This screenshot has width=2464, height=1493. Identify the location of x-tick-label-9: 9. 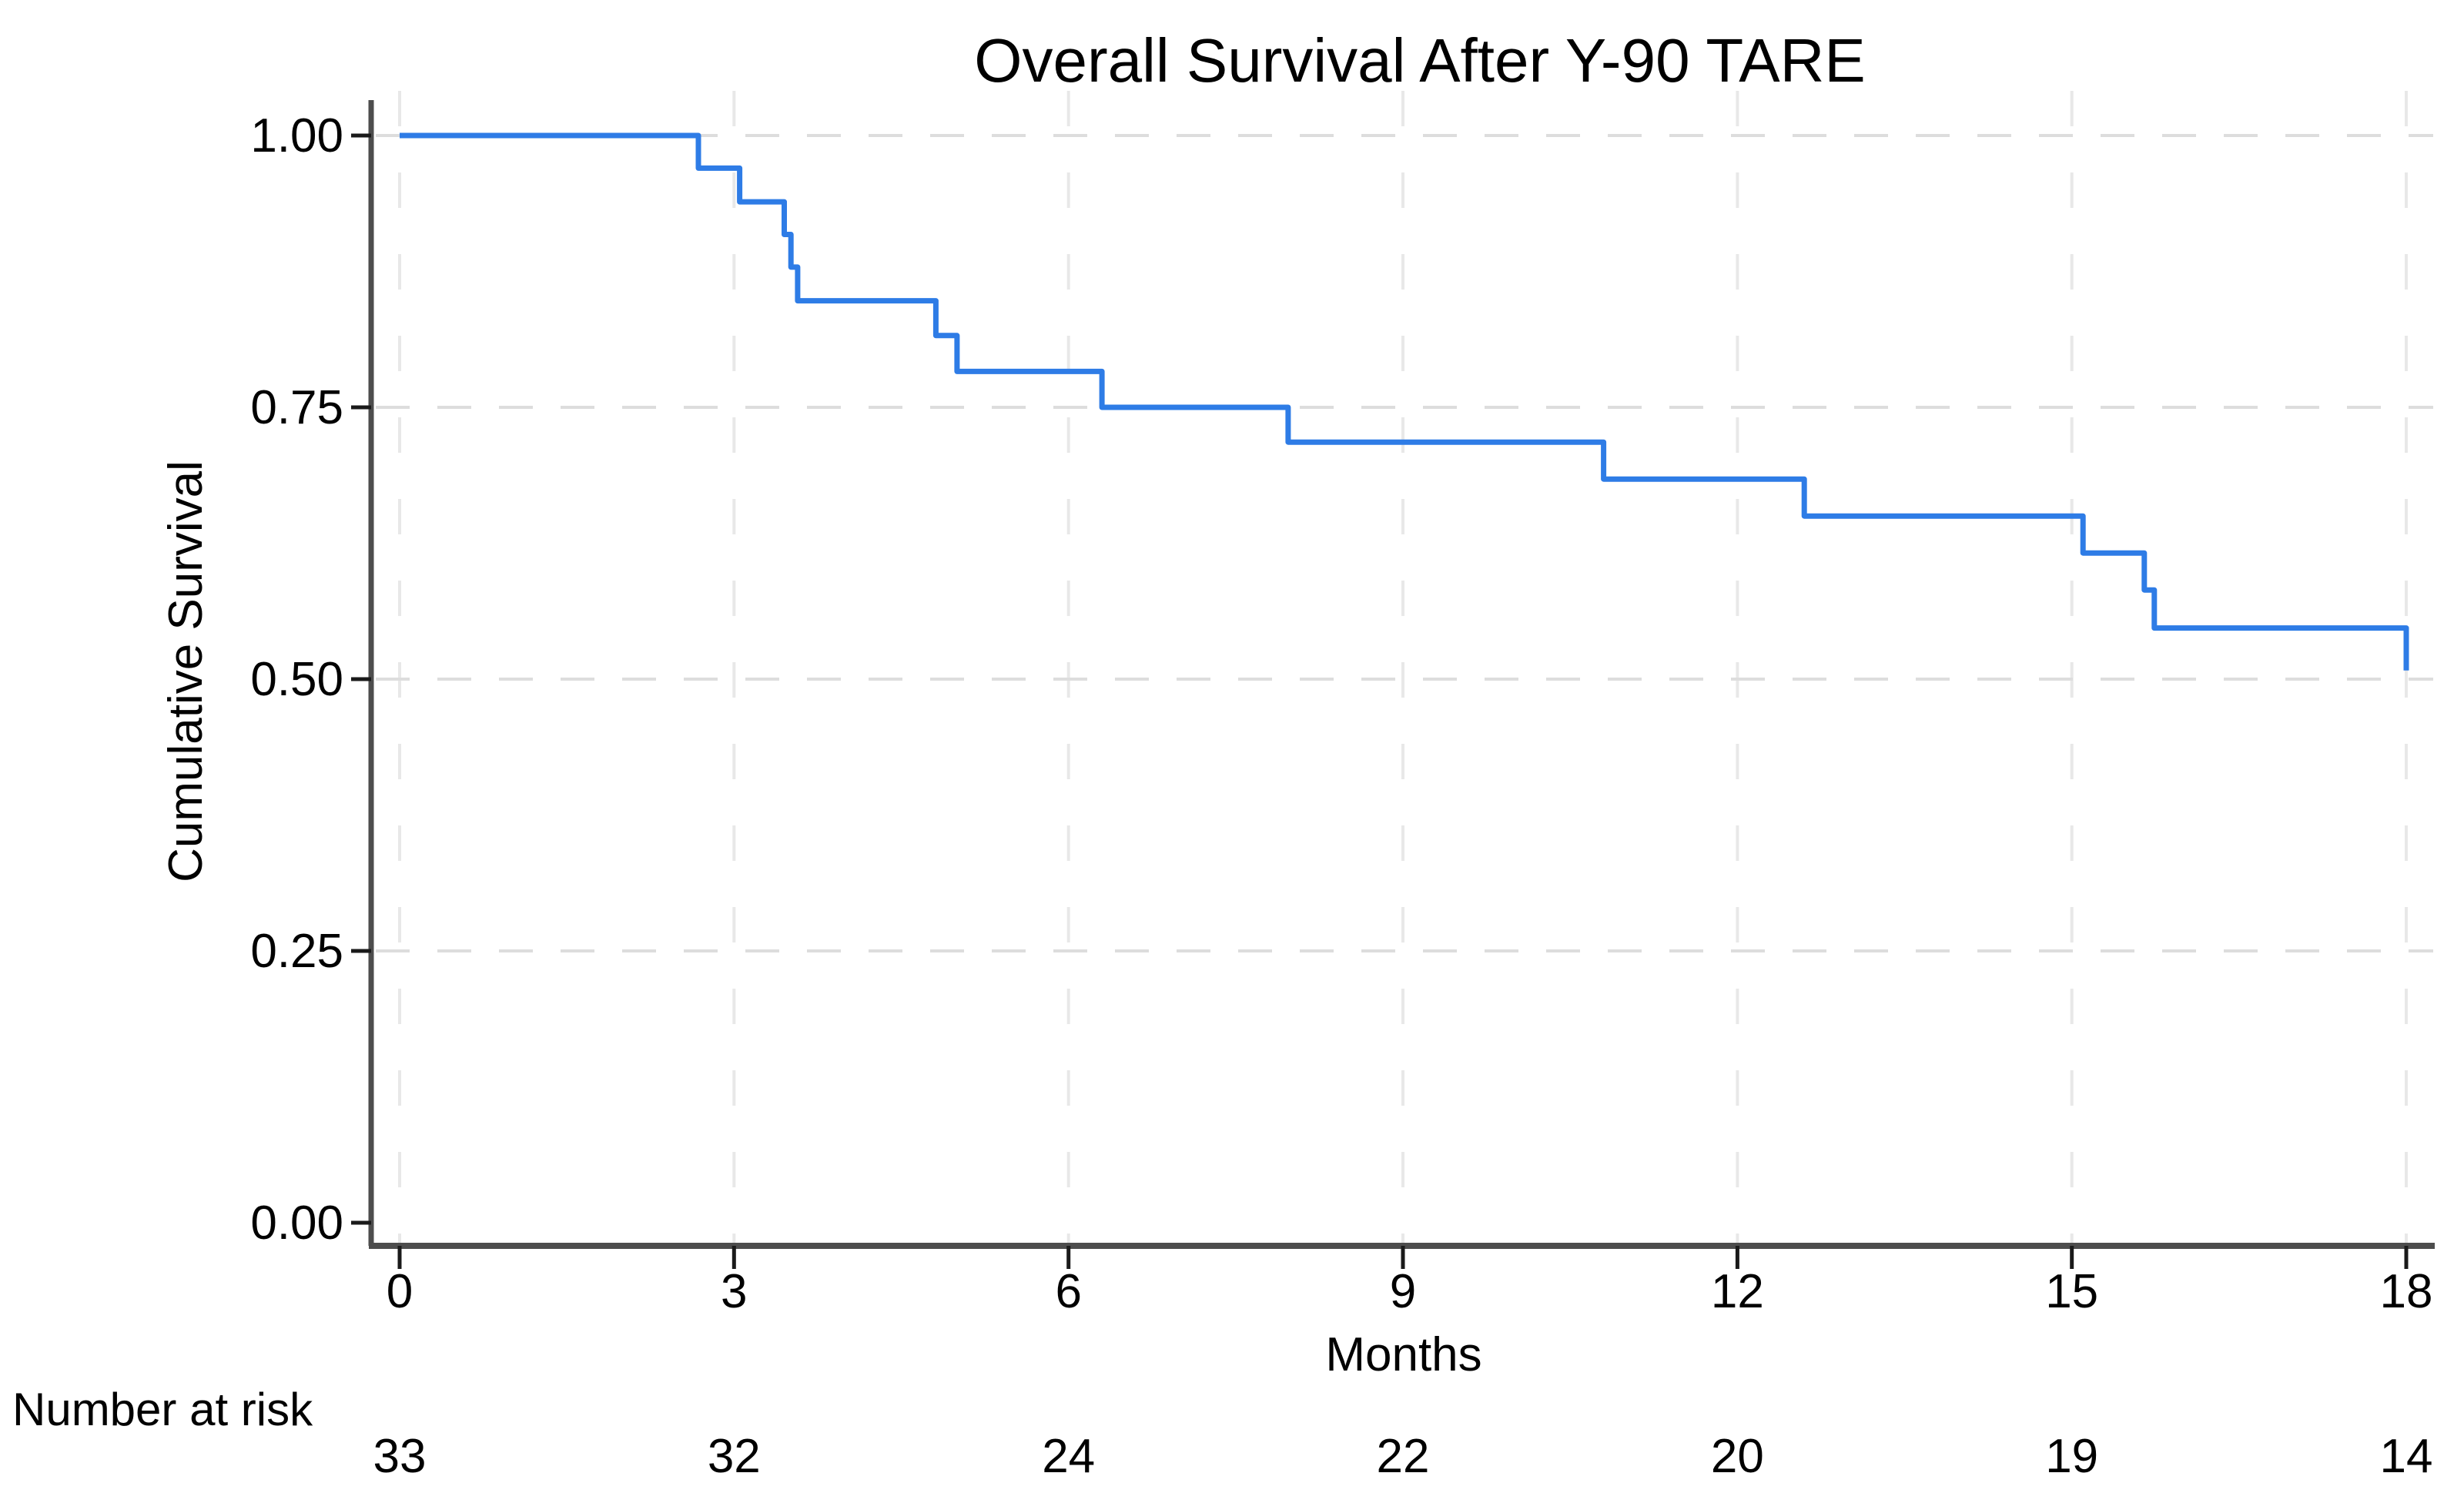
(1403, 1292).